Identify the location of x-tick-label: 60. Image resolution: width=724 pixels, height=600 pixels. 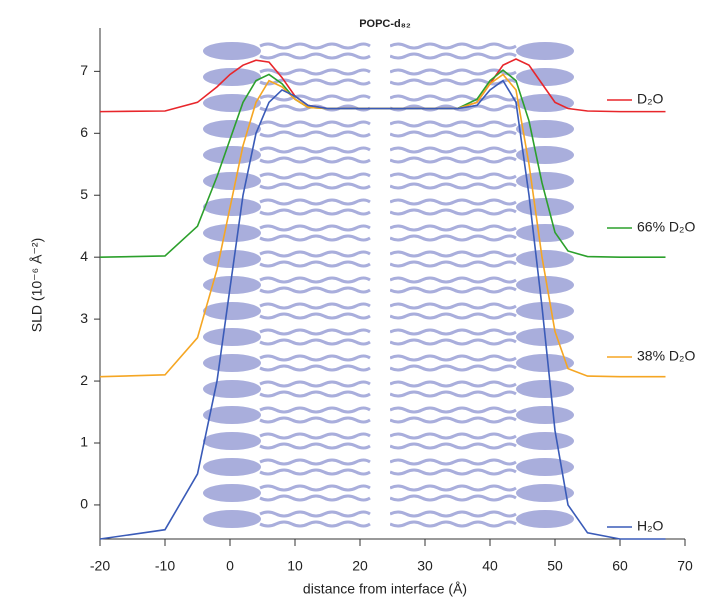
(620, 566).